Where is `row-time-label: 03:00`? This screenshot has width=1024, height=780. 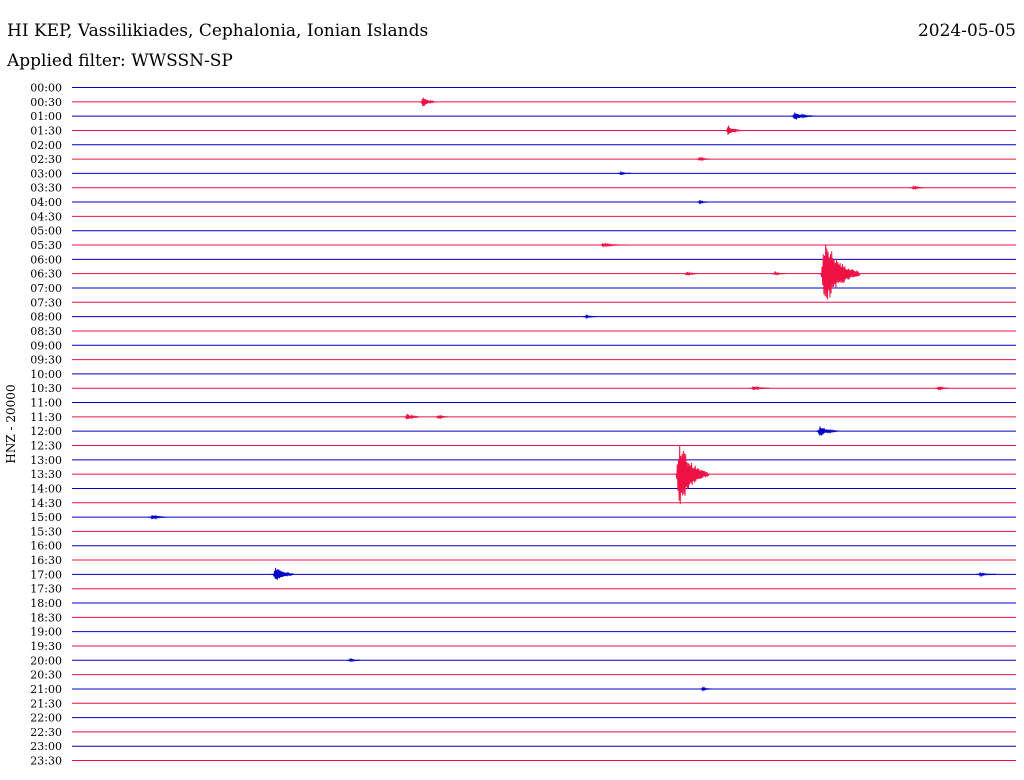 row-time-label: 03:00 is located at coordinates (46, 173).